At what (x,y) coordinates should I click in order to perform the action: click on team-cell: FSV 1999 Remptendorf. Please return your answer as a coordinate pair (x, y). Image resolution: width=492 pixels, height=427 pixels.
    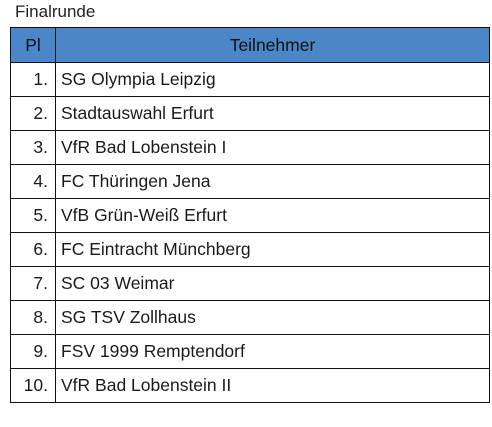
    Looking at the image, I should click on (272, 351).